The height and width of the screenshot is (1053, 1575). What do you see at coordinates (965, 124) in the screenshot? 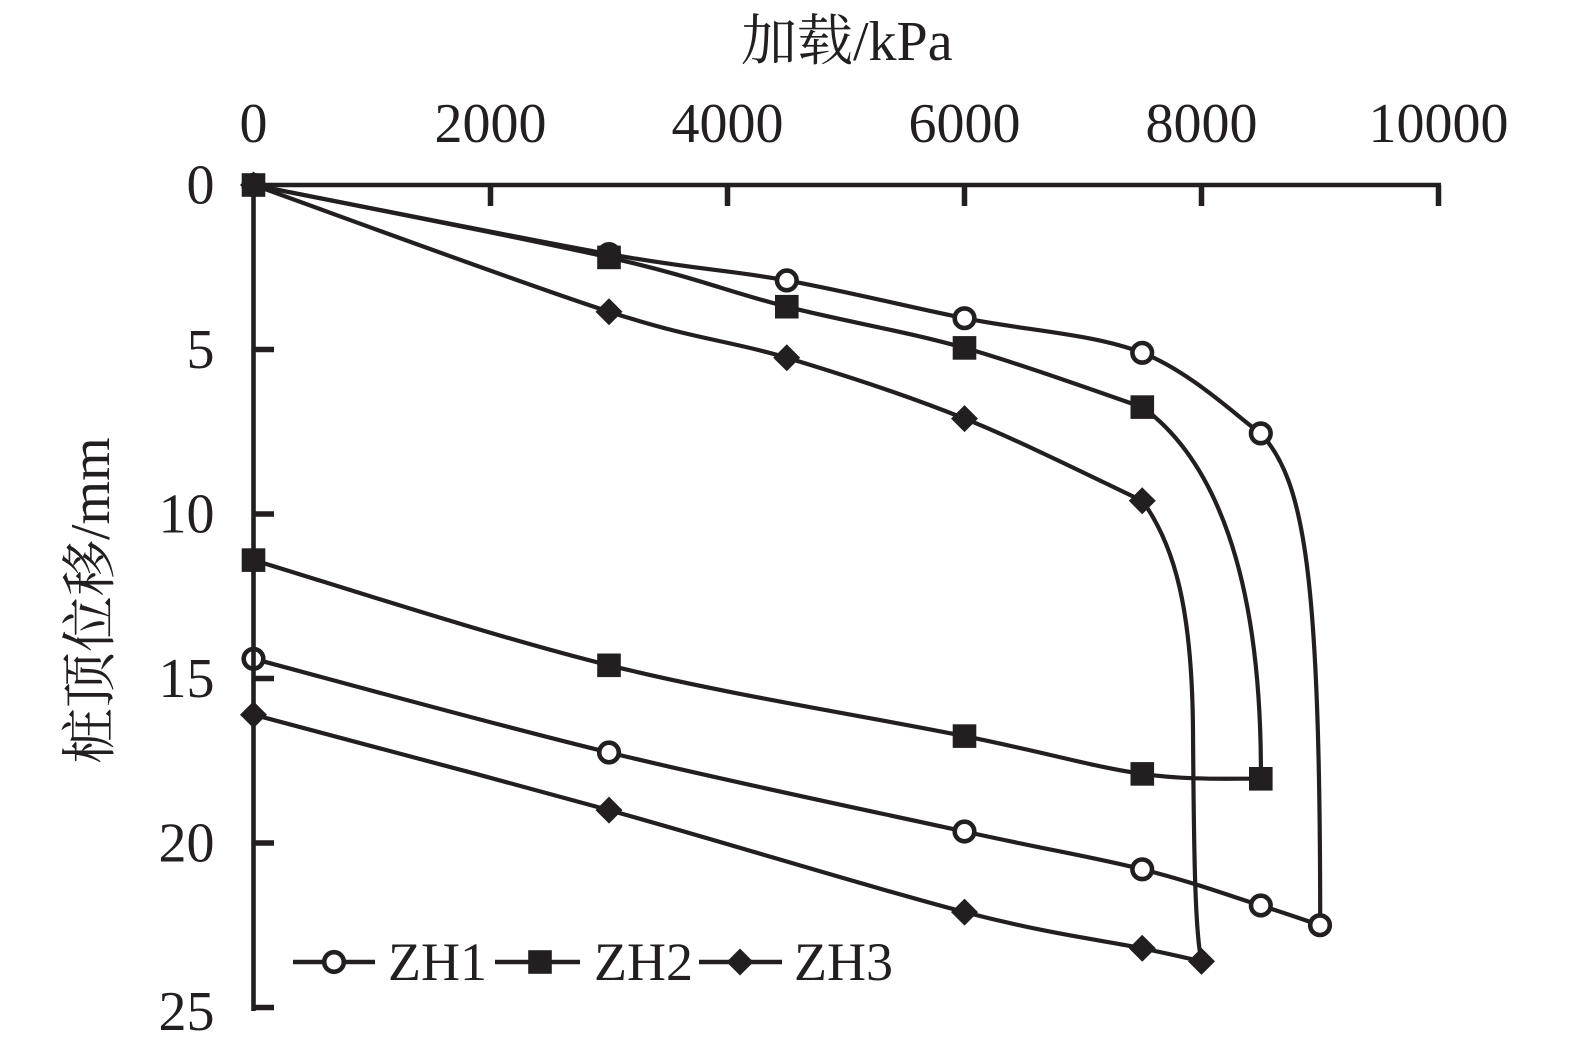
I see `svg-text: 6000` at bounding box center [965, 124].